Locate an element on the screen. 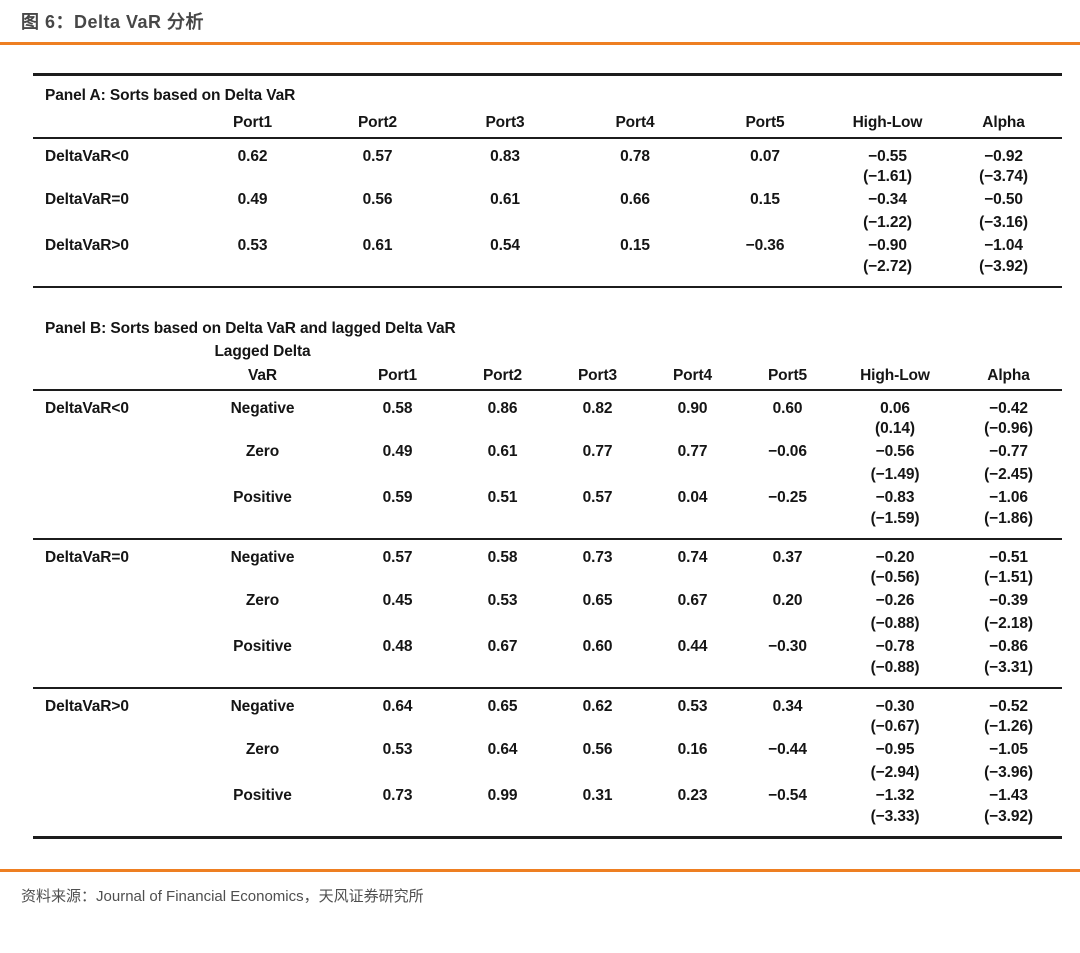 The width and height of the screenshot is (1080, 953). tstat-row: (−1.61) (−3.74) is located at coordinates (547, 177).